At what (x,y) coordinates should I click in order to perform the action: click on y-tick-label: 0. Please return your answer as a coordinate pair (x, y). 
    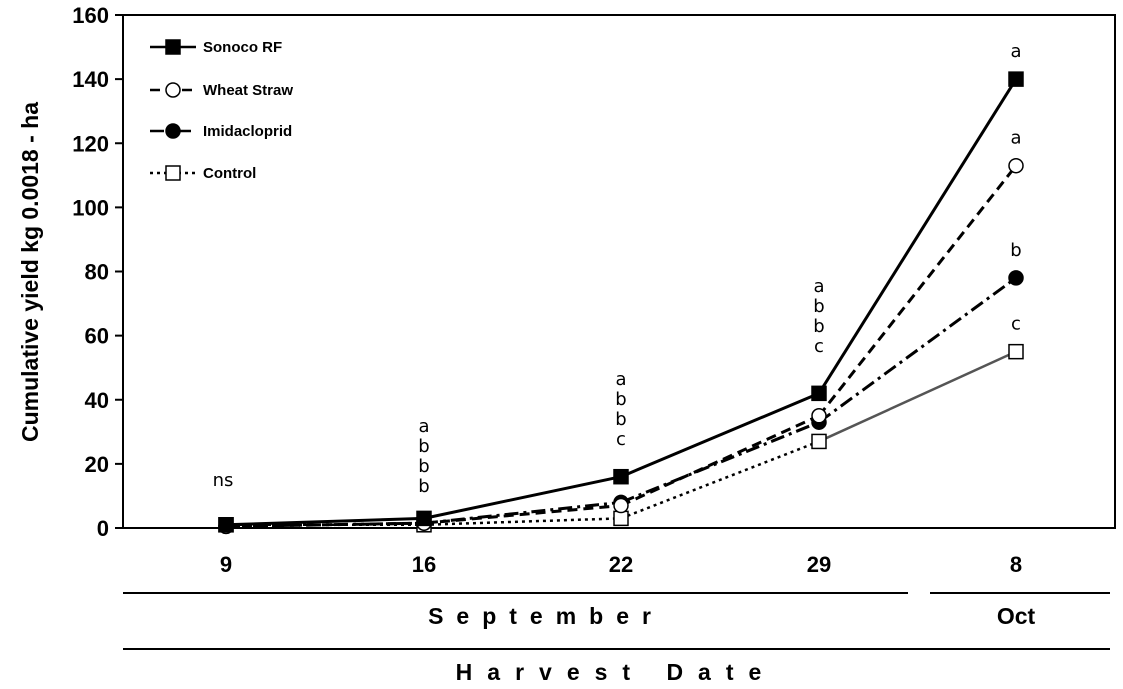
    Looking at the image, I should click on (103, 528).